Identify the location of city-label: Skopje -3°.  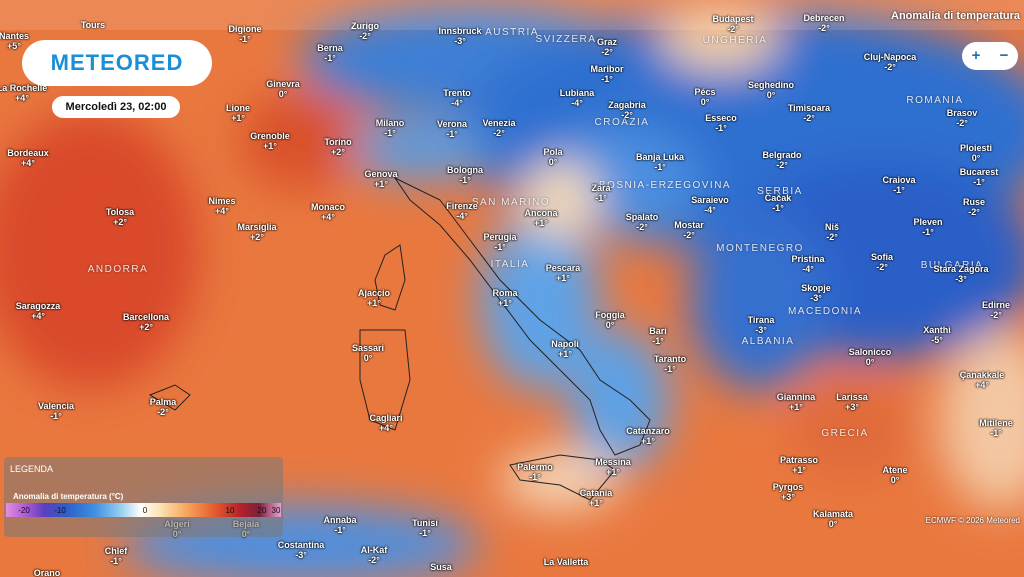
(816, 293).